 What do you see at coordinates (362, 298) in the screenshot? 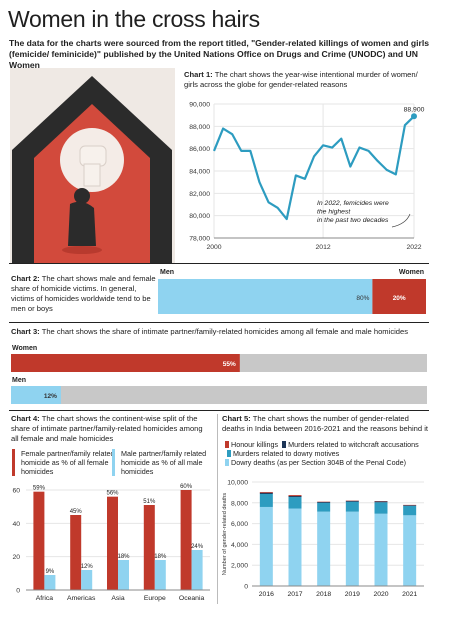
I see `value-label: 80%` at bounding box center [362, 298].